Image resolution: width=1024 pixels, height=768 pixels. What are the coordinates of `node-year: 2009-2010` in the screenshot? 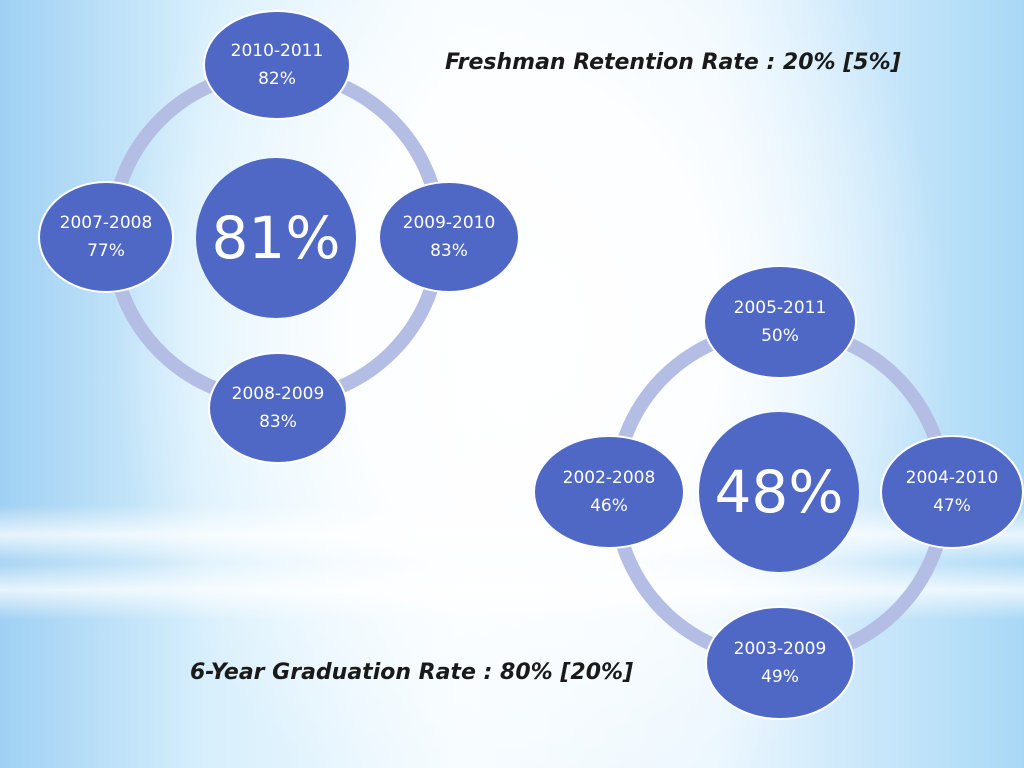 It's located at (449, 223).